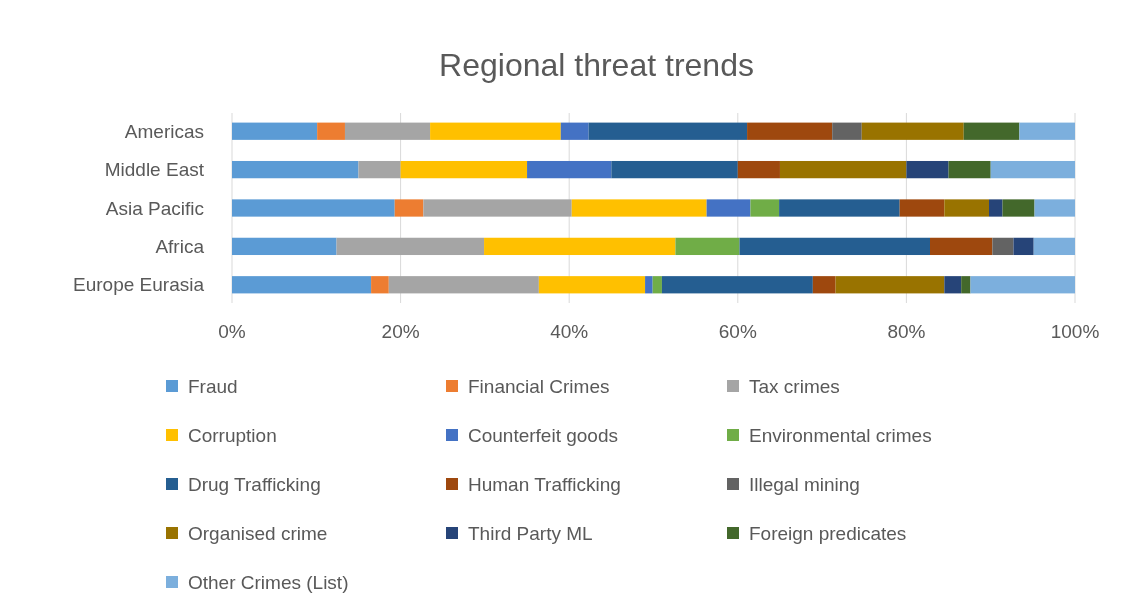 The image size is (1133, 602). What do you see at coordinates (569, 331) in the screenshot?
I see `x-tick-label: 40%` at bounding box center [569, 331].